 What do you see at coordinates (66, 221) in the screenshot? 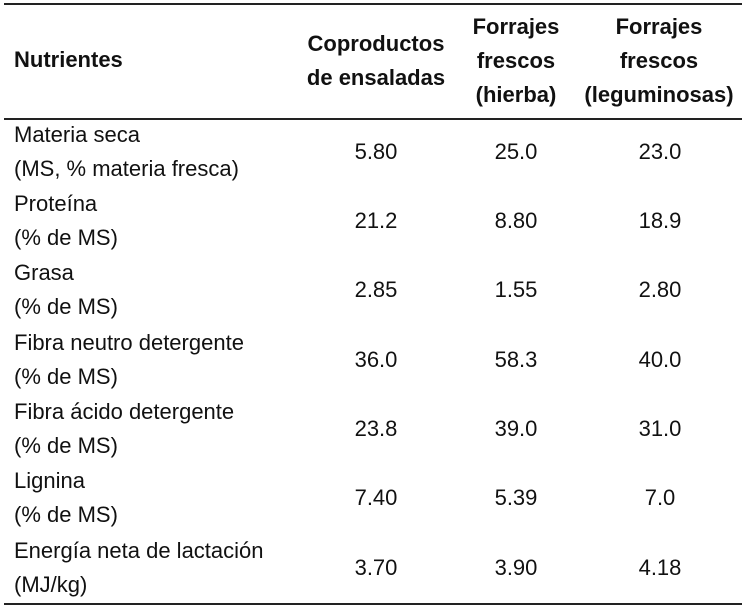
I see `row-label-proteina: Proteína (% de MS)` at bounding box center [66, 221].